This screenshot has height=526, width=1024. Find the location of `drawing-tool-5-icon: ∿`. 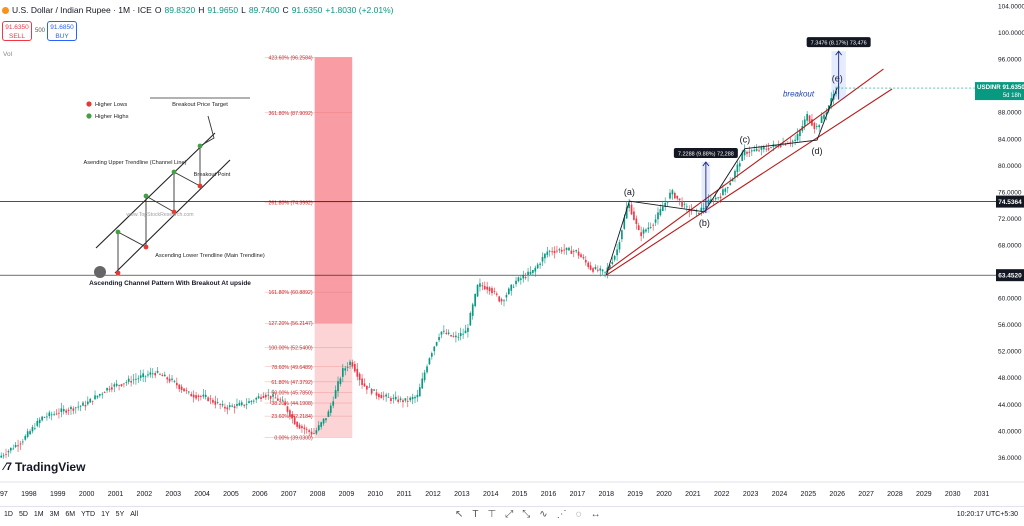

drawing-tool-5-icon: ∿ is located at coordinates (543, 514).